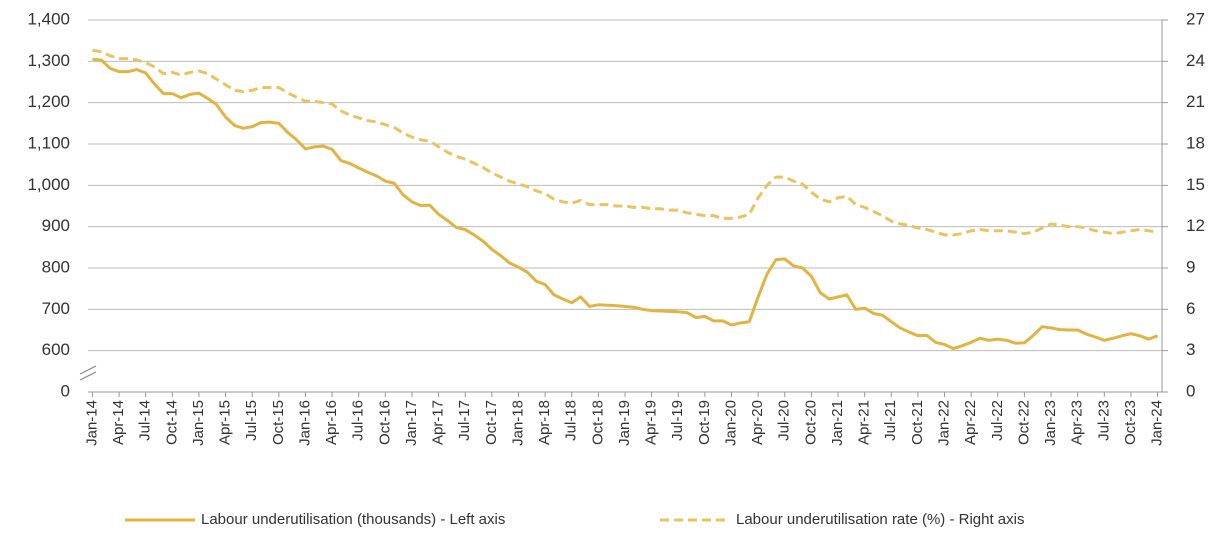 The image size is (1224, 534). What do you see at coordinates (651, 422) in the screenshot?
I see `x-tick-label: Apr-19` at bounding box center [651, 422].